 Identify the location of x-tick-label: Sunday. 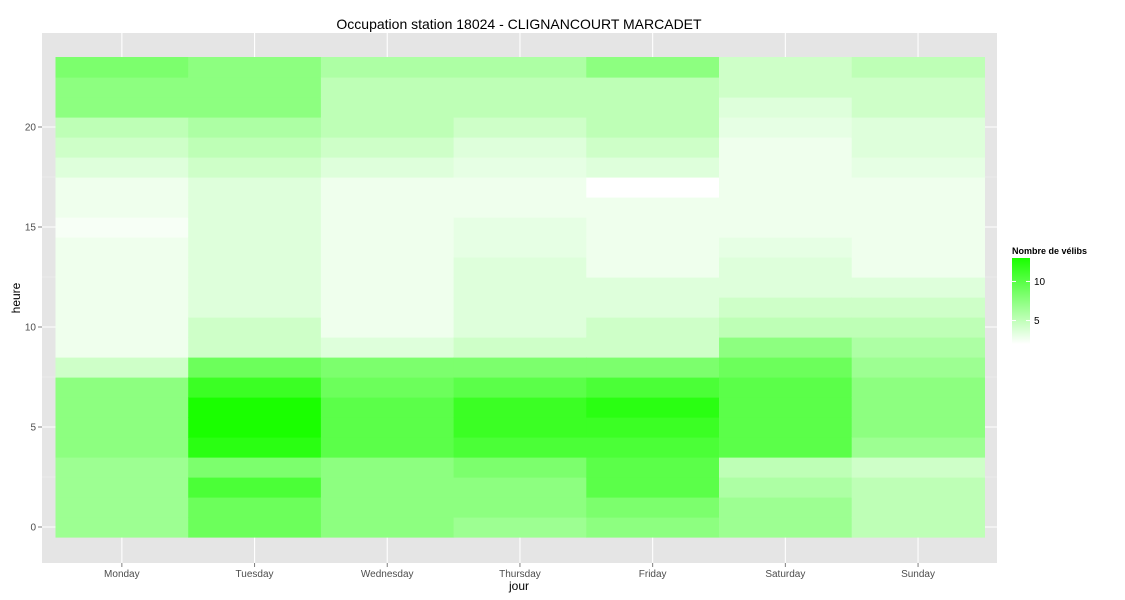
(918, 574).